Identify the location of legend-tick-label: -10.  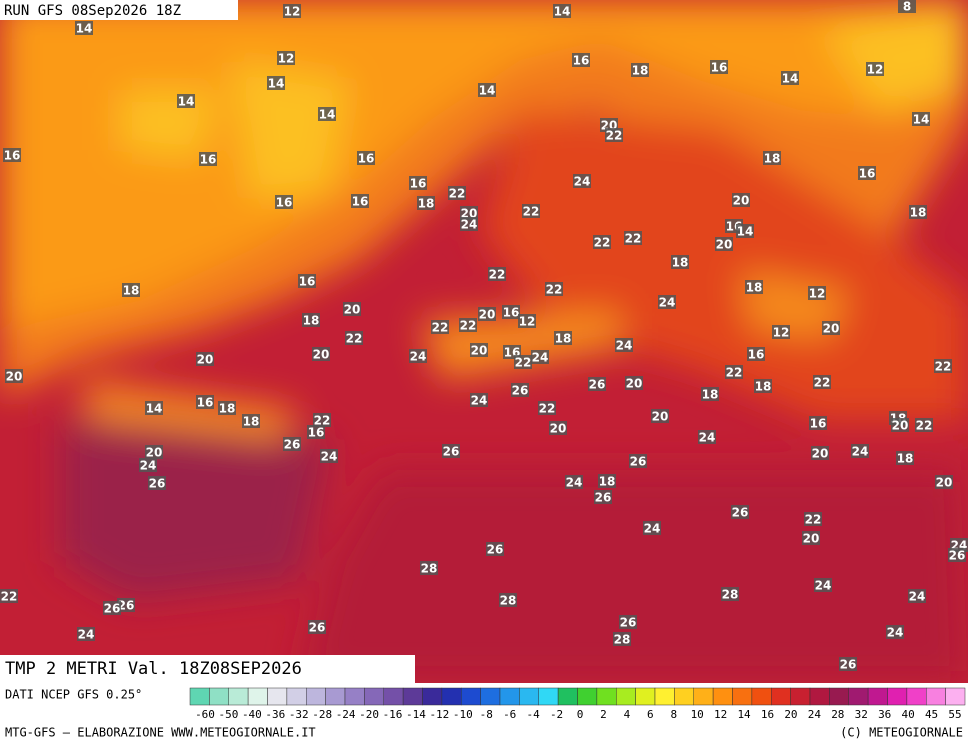
(463, 714).